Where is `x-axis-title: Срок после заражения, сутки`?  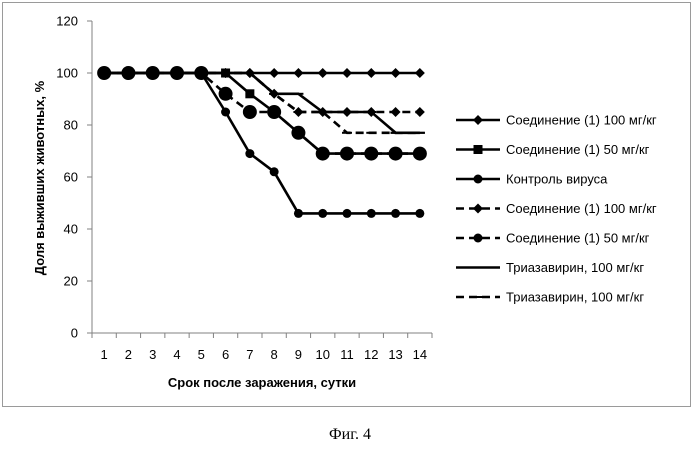 x-axis-title: Срок после заражения, сутки is located at coordinates (262, 382).